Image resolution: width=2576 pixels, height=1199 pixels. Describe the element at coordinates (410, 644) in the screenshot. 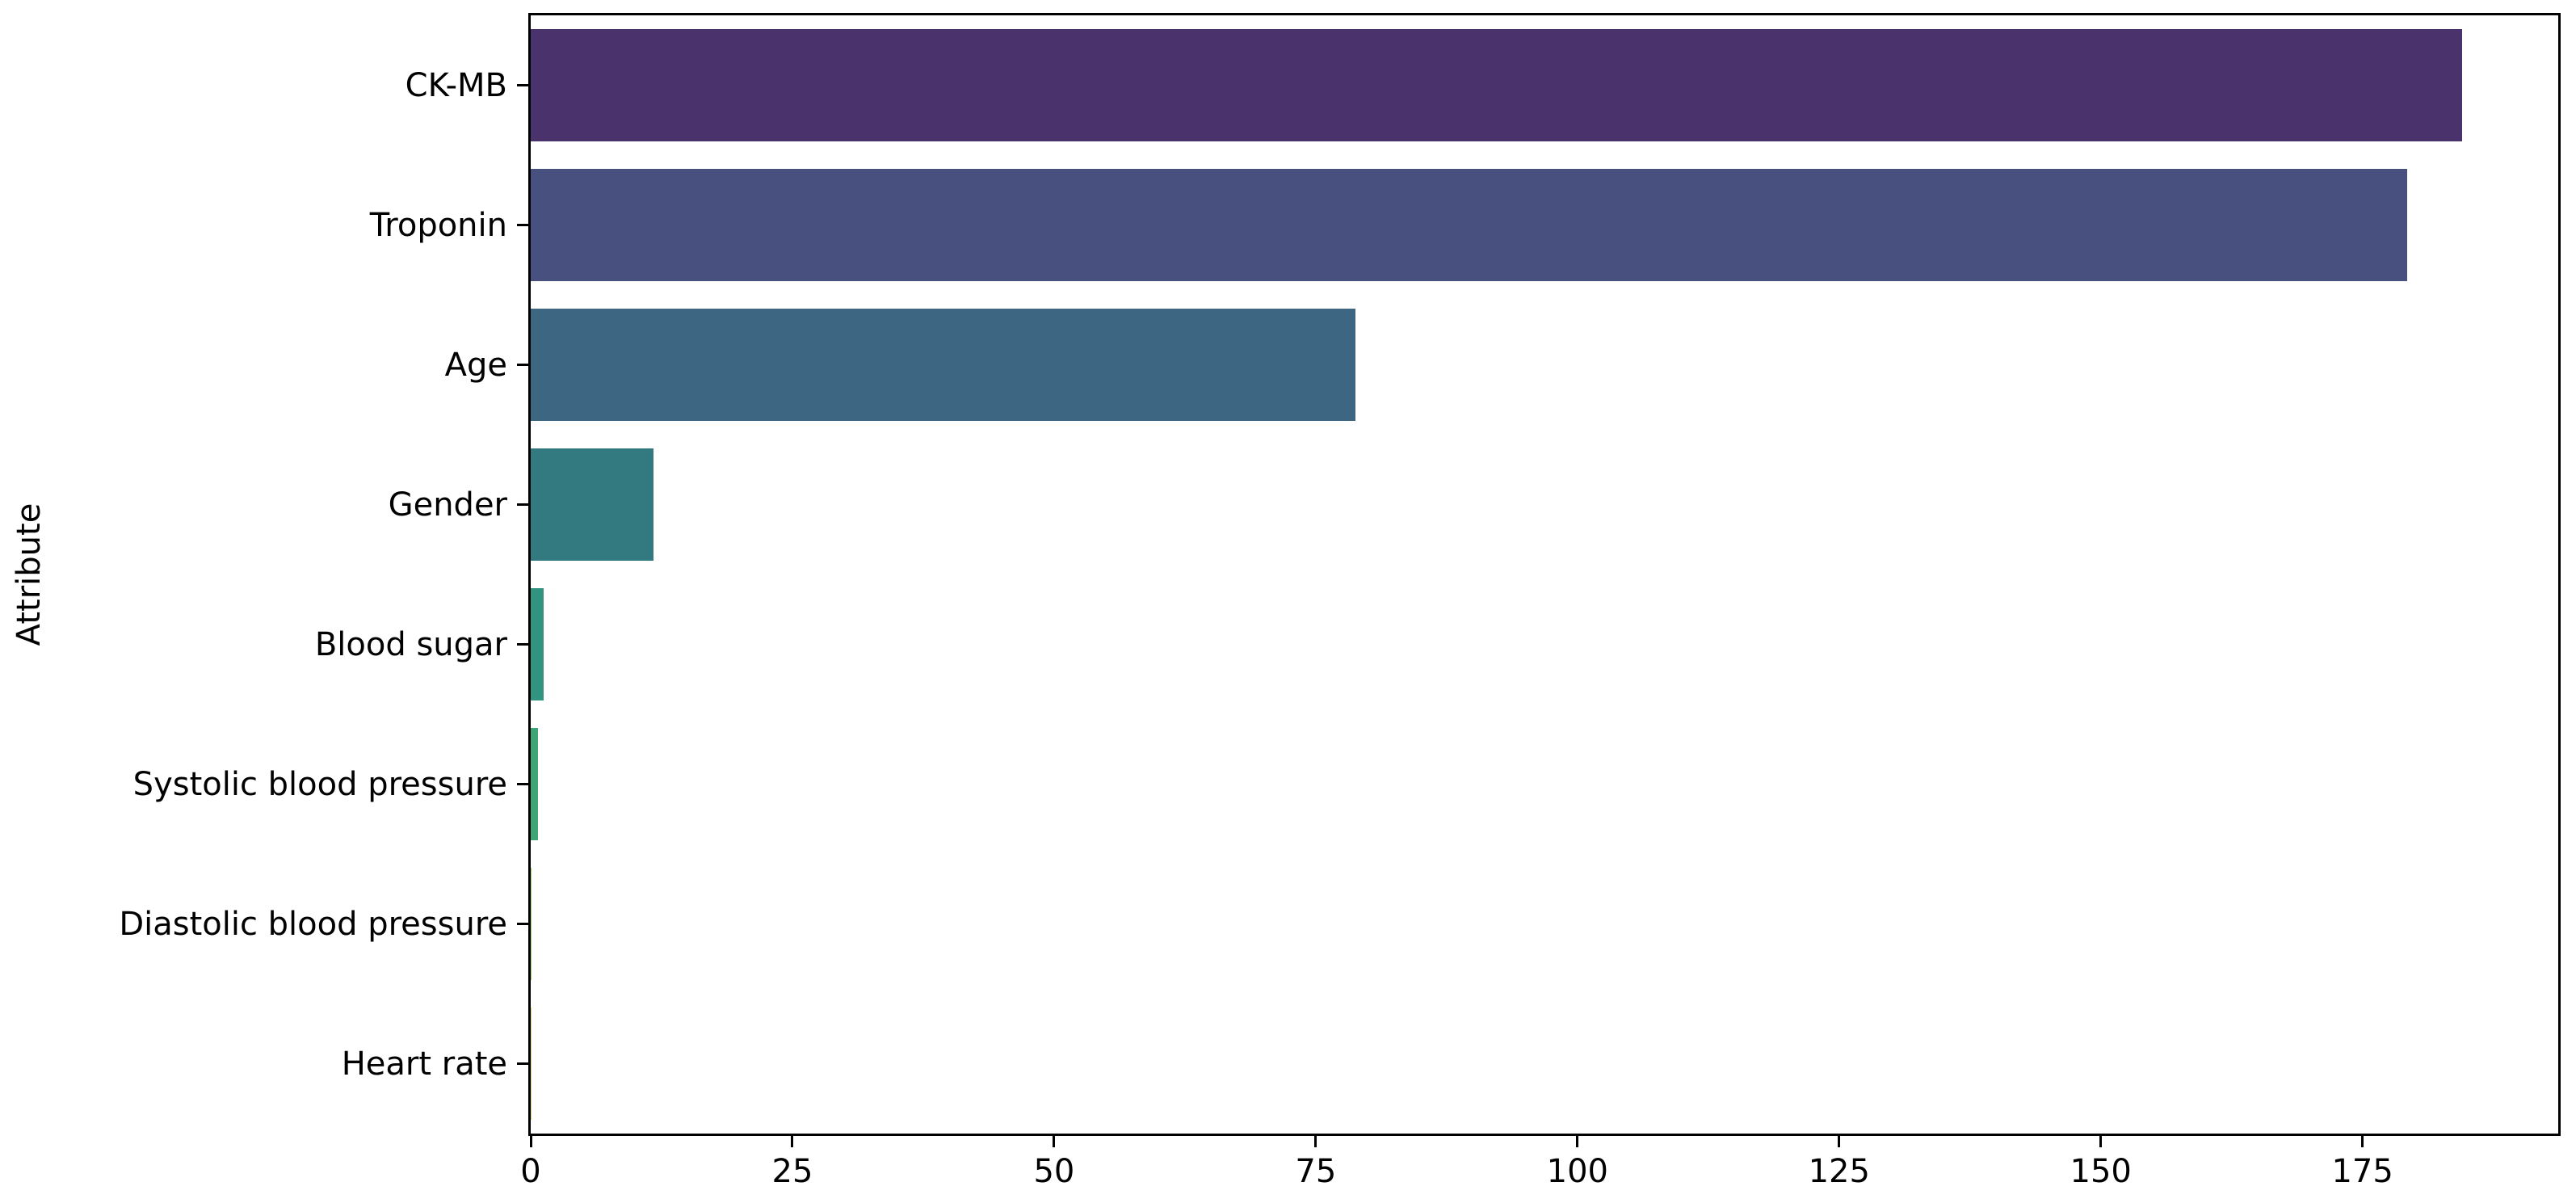

I see `y-tick-label-blood-sugar: Blood sugar` at that location.